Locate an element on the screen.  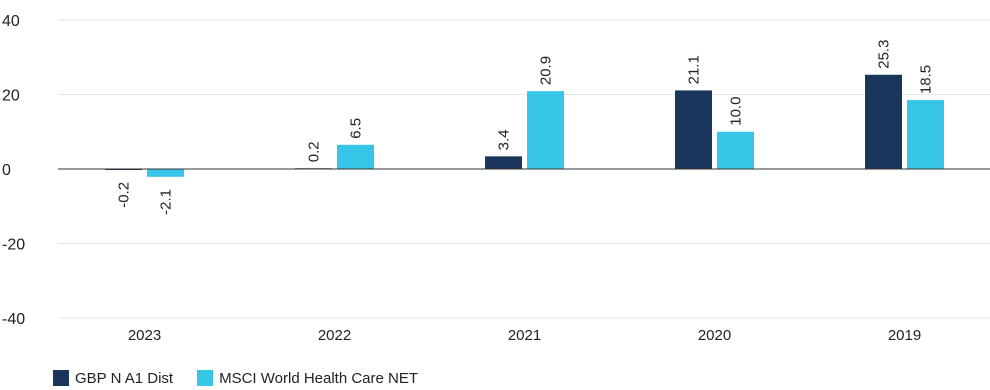
x-category-label: 2023 is located at coordinates (144, 335).